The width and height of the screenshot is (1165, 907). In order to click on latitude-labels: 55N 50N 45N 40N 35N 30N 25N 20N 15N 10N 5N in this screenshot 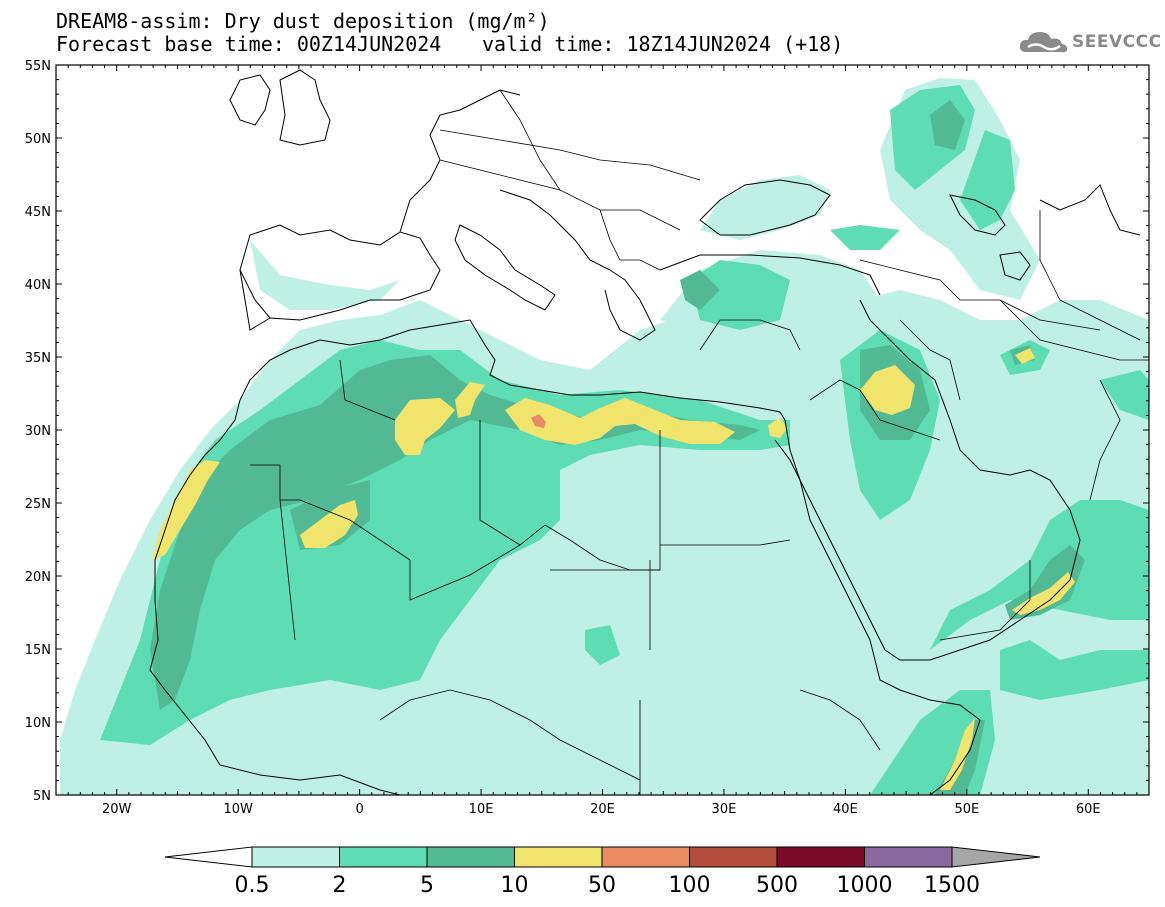, I will do `click(38, 431)`.